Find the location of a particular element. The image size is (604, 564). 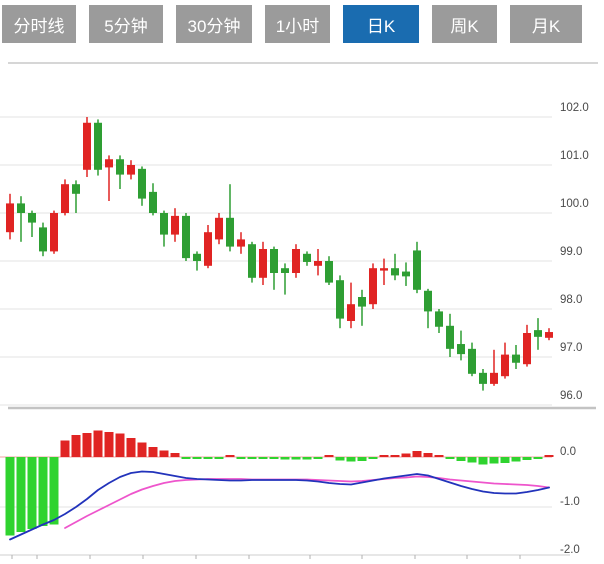

tab-30min: 30分钟 is located at coordinates (214, 24).